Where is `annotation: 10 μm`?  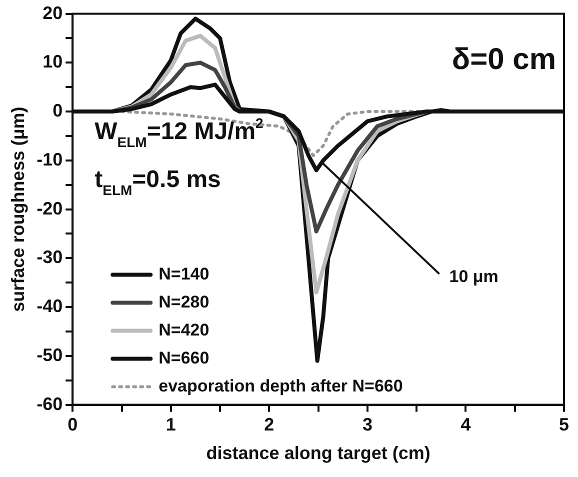 annotation: 10 μm is located at coordinates (473, 276).